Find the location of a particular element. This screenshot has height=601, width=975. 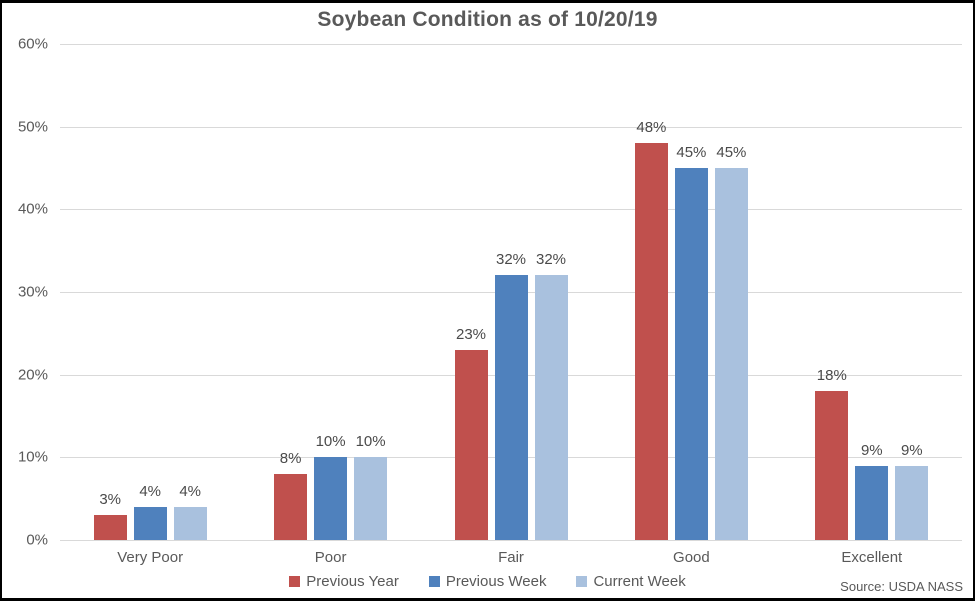

legend: Previous Year Previous Week Current Week is located at coordinates (487, 581).